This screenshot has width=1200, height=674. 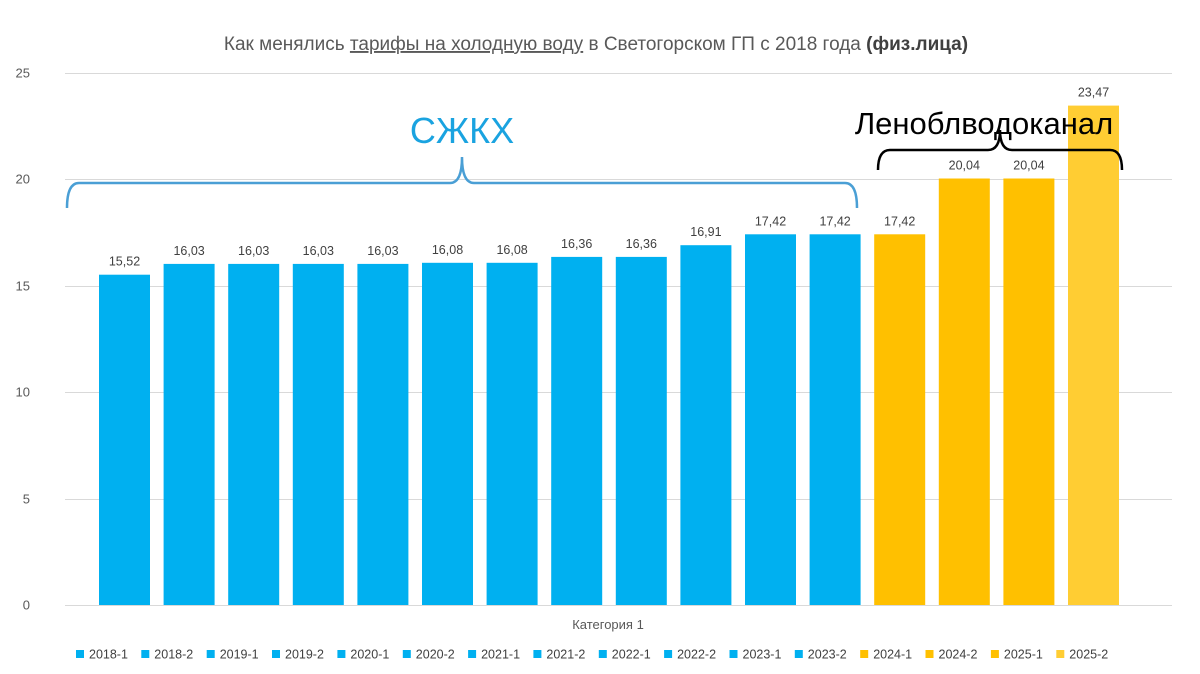 What do you see at coordinates (958, 655) in the screenshot?
I see `legend-label-2024-2: 2024-2` at bounding box center [958, 655].